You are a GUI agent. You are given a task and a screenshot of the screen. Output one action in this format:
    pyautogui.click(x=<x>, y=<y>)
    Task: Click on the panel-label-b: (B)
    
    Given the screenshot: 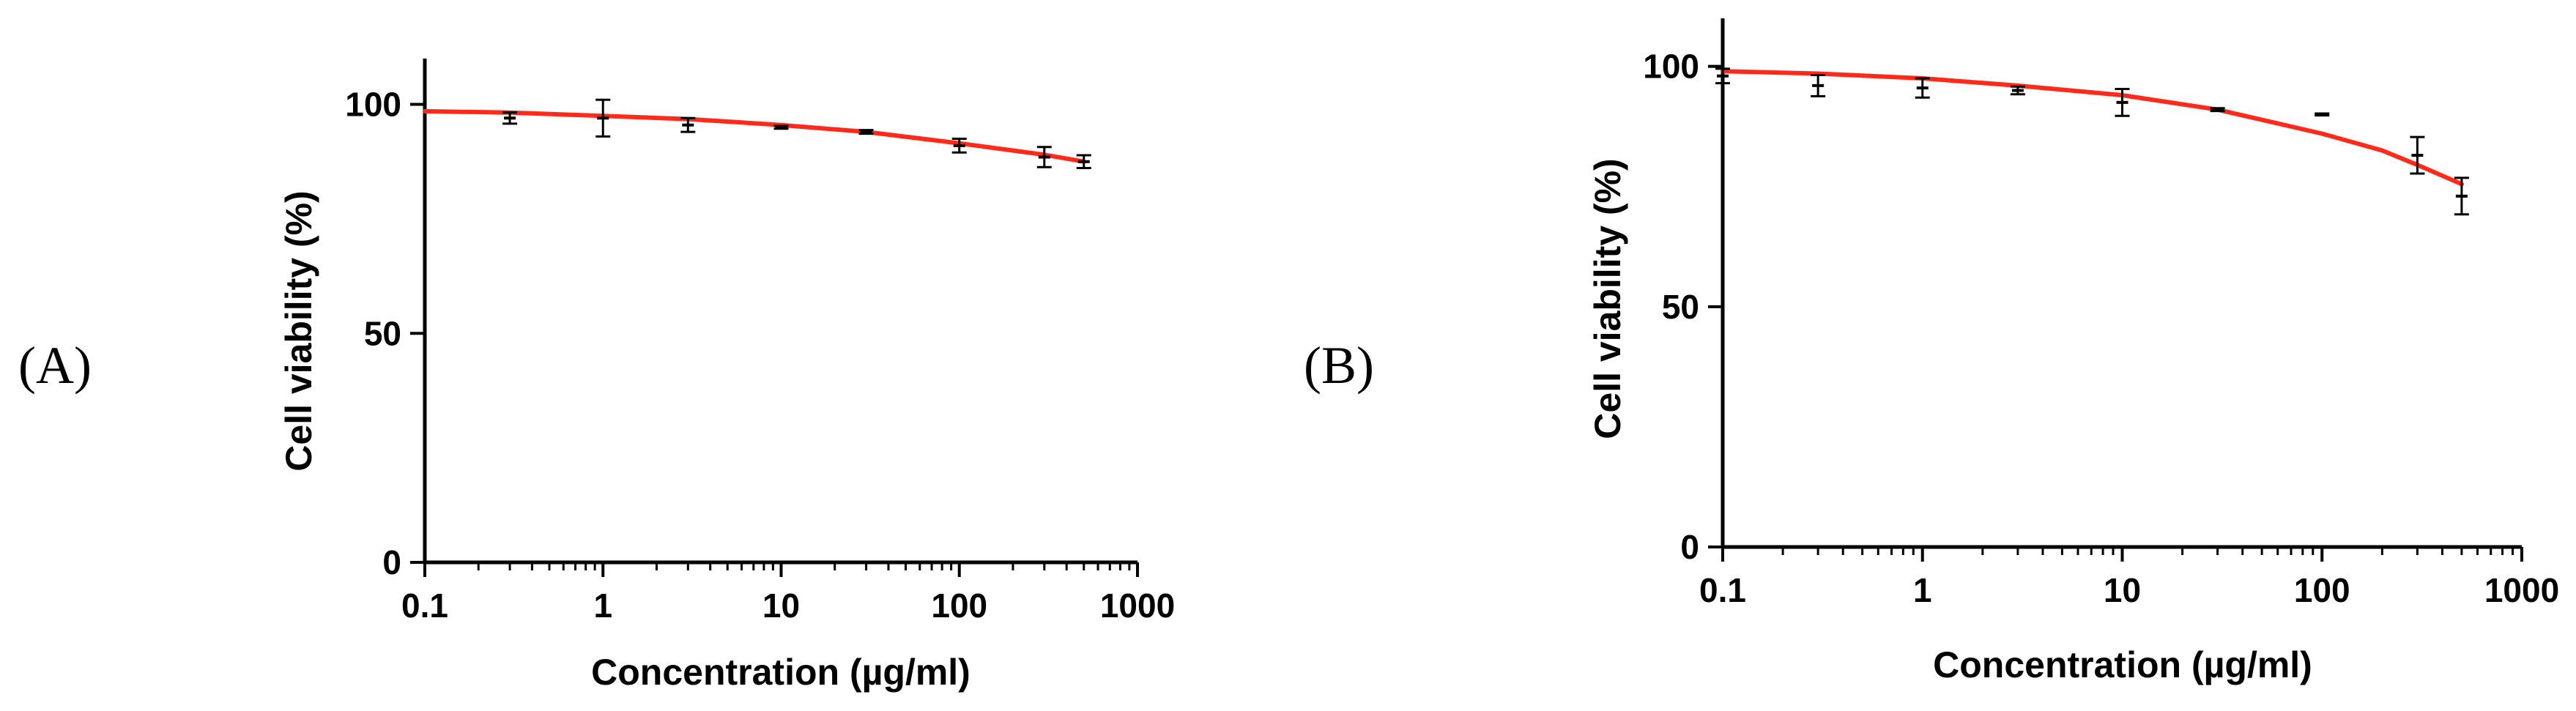 What is the action you would take?
    pyautogui.click(x=1339, y=365)
    